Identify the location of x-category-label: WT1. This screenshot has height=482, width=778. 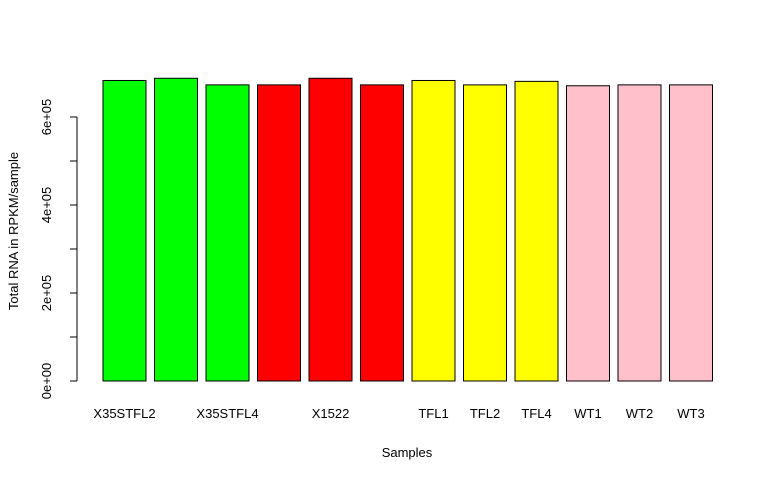
(587, 413).